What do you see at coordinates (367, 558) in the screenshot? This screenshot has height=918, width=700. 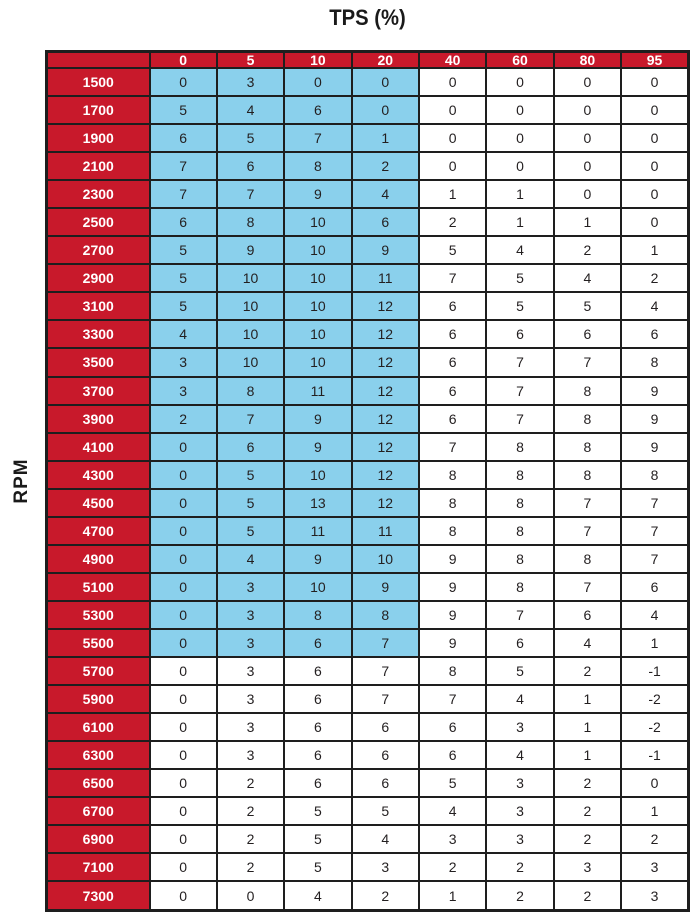 I see `table-row: 4900 0 4 9 10 9 8 8 7` at bounding box center [367, 558].